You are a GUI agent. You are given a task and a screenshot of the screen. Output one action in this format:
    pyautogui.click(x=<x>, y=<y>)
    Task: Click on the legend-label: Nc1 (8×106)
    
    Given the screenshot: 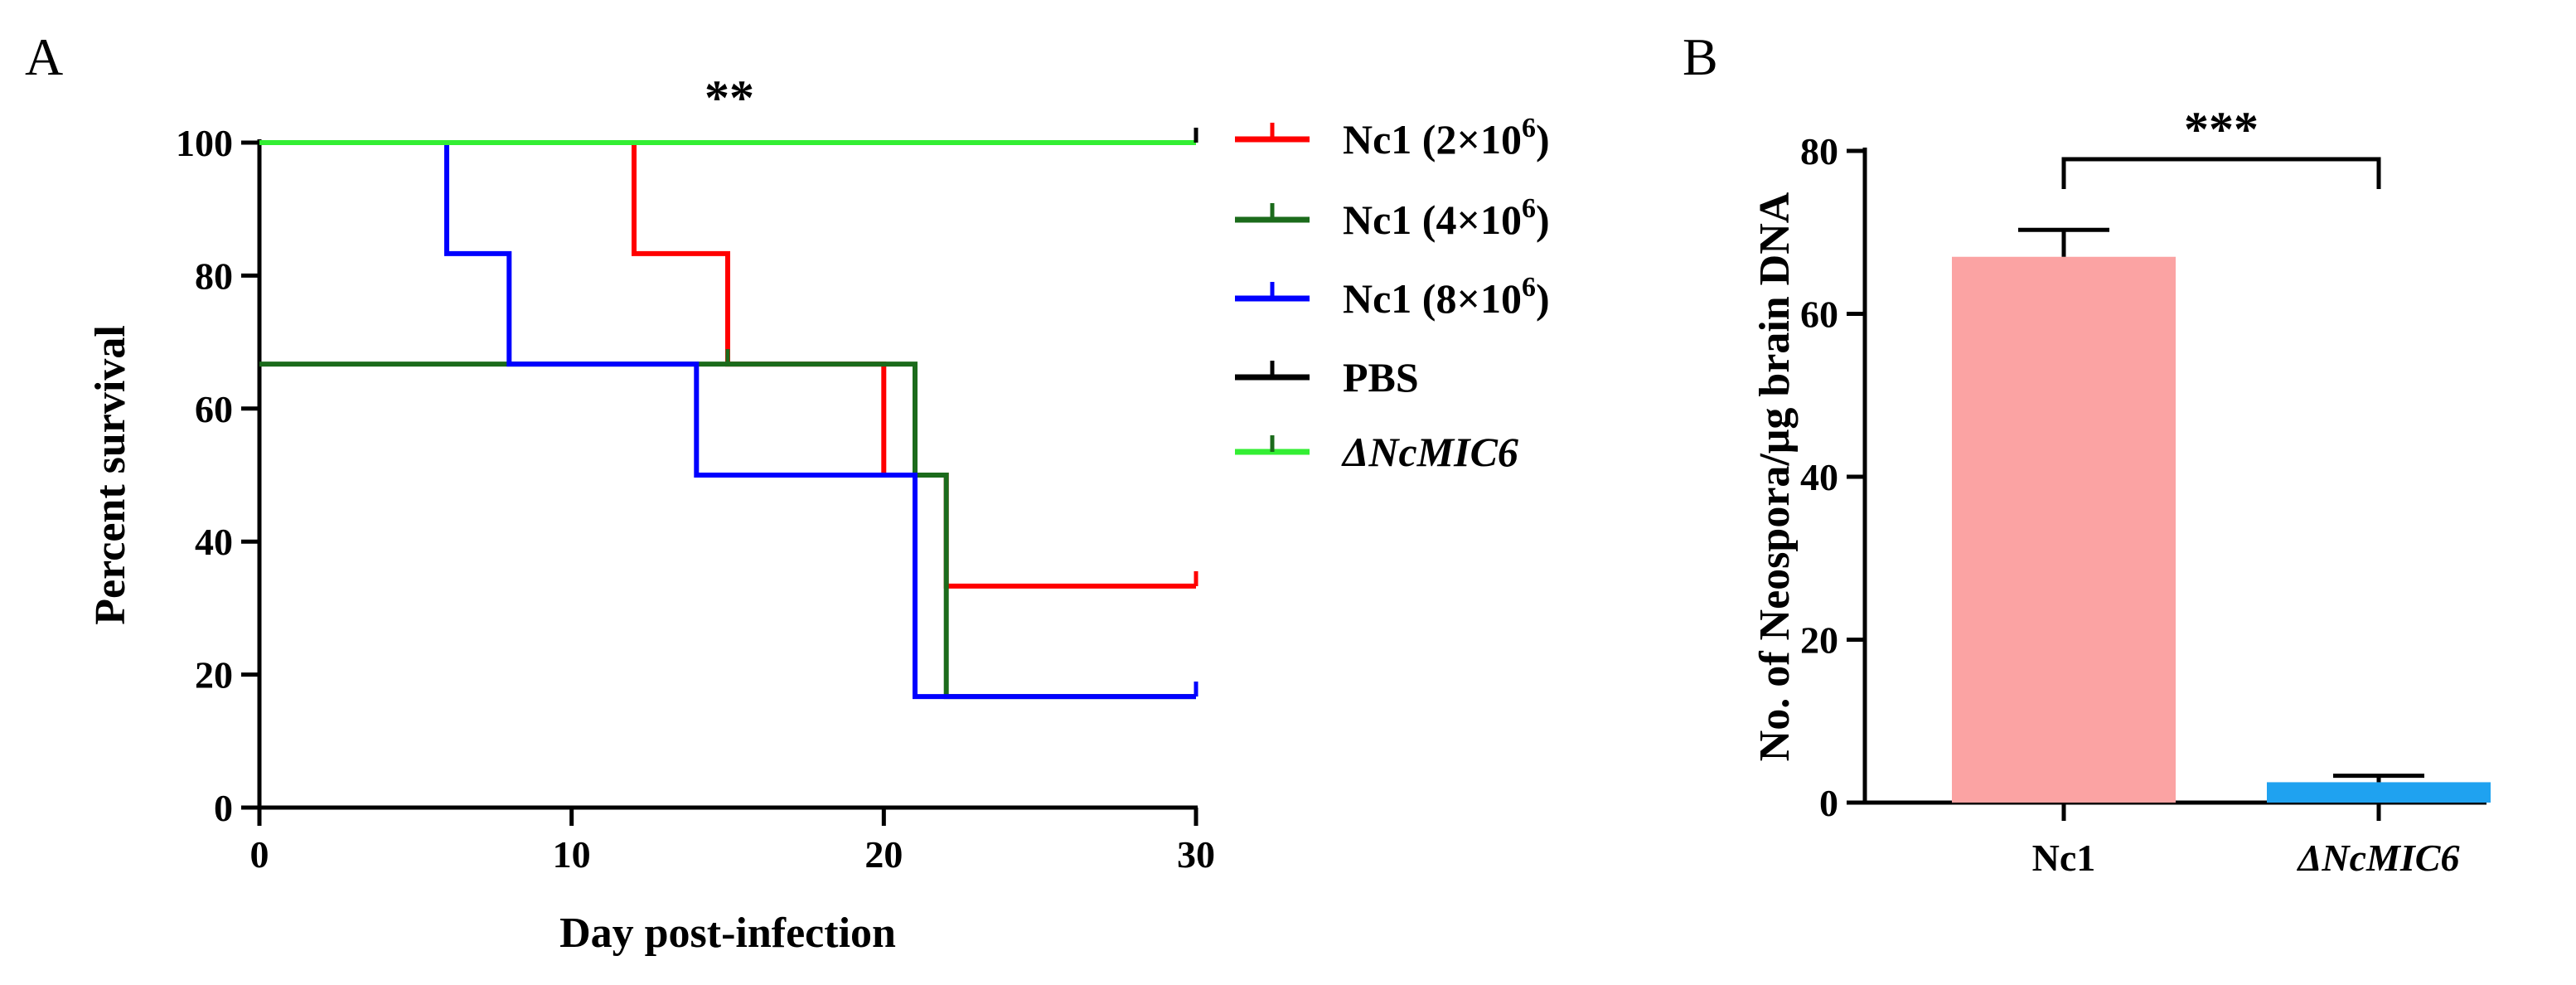 What is the action you would take?
    pyautogui.click(x=1446, y=297)
    